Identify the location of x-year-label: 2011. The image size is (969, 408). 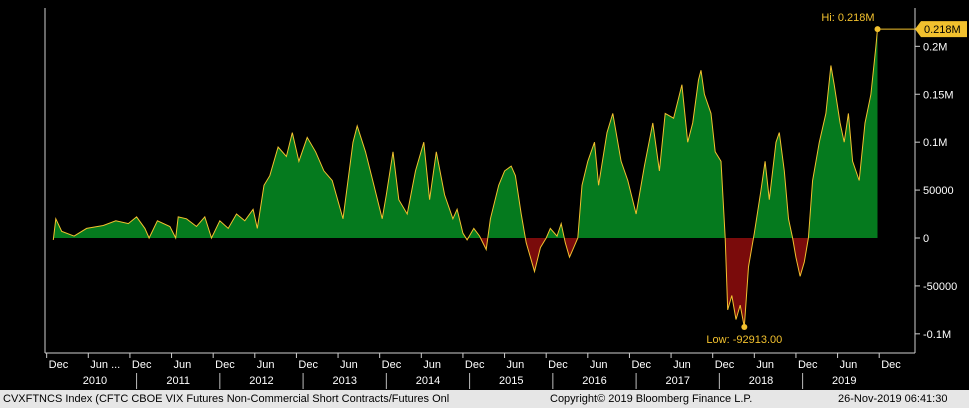
(178, 381).